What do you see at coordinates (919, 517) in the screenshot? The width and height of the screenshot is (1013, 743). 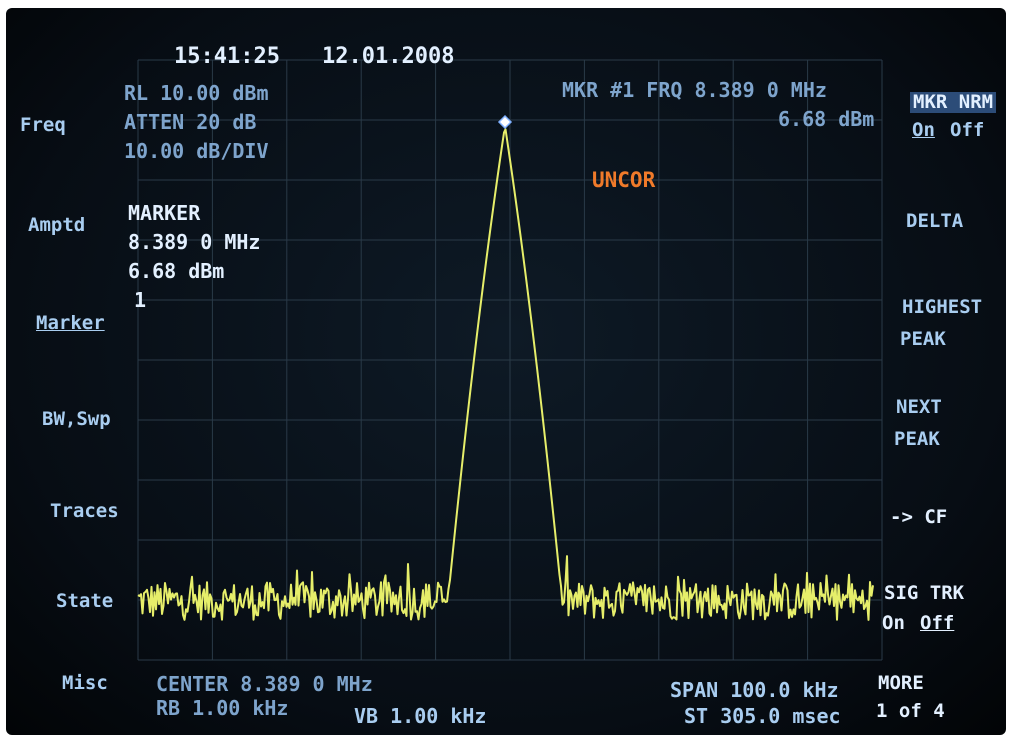 I see `softkey: -> CF` at bounding box center [919, 517].